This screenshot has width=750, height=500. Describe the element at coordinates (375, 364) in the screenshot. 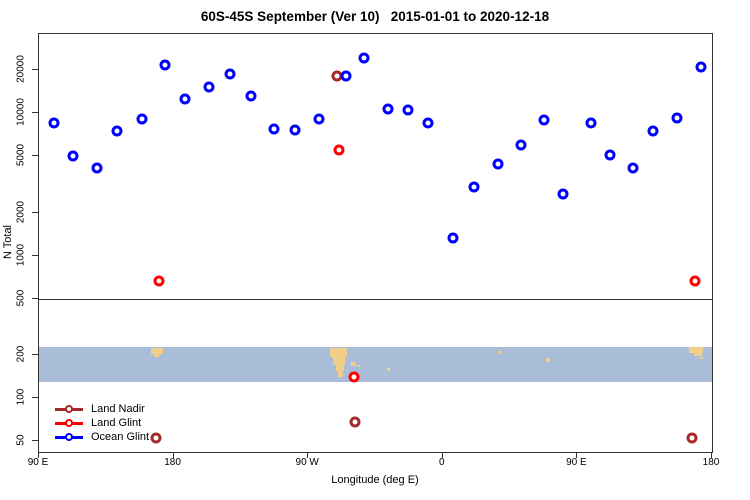

I see `map-band` at that location.